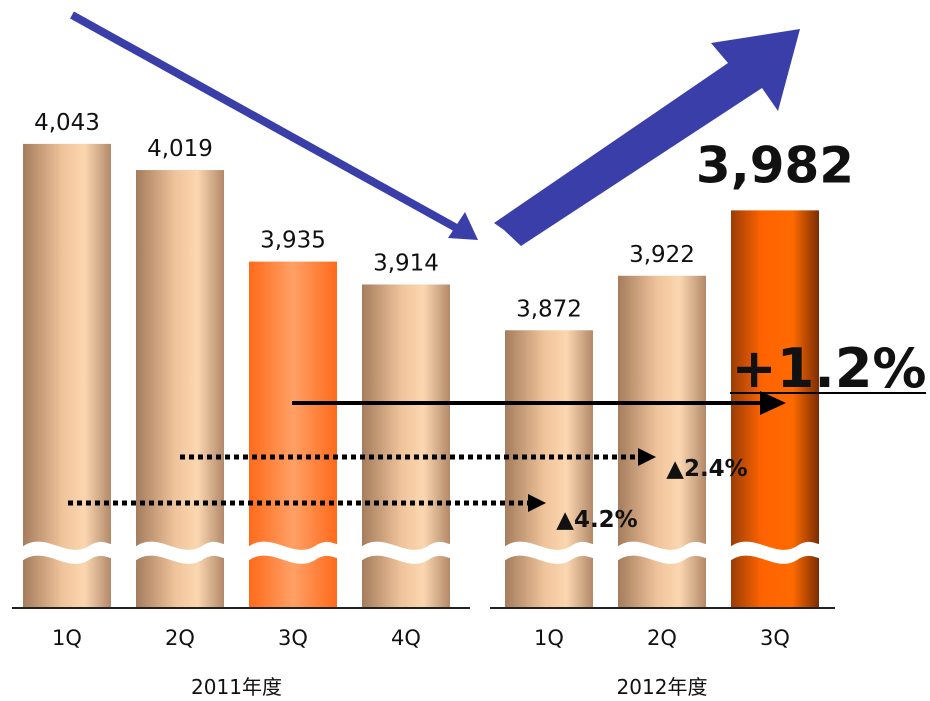 The image size is (930, 701). Describe the element at coordinates (549, 469) in the screenshot. I see `bar-2012-1q` at that location.